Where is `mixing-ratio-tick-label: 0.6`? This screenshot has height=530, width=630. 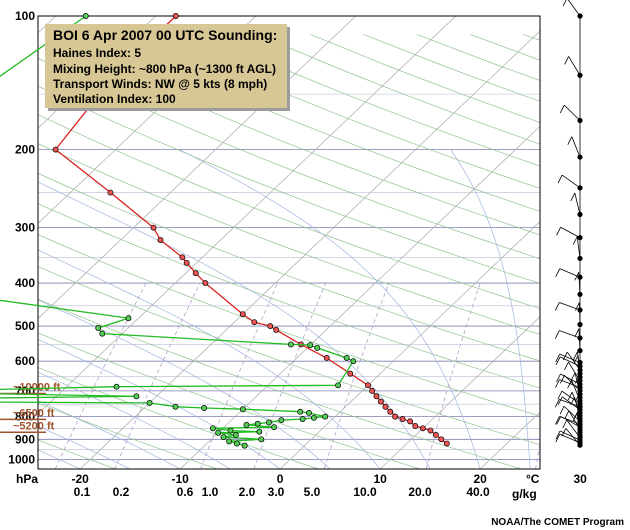 mixing-ratio-tick-label: 0.6 is located at coordinates (185, 492).